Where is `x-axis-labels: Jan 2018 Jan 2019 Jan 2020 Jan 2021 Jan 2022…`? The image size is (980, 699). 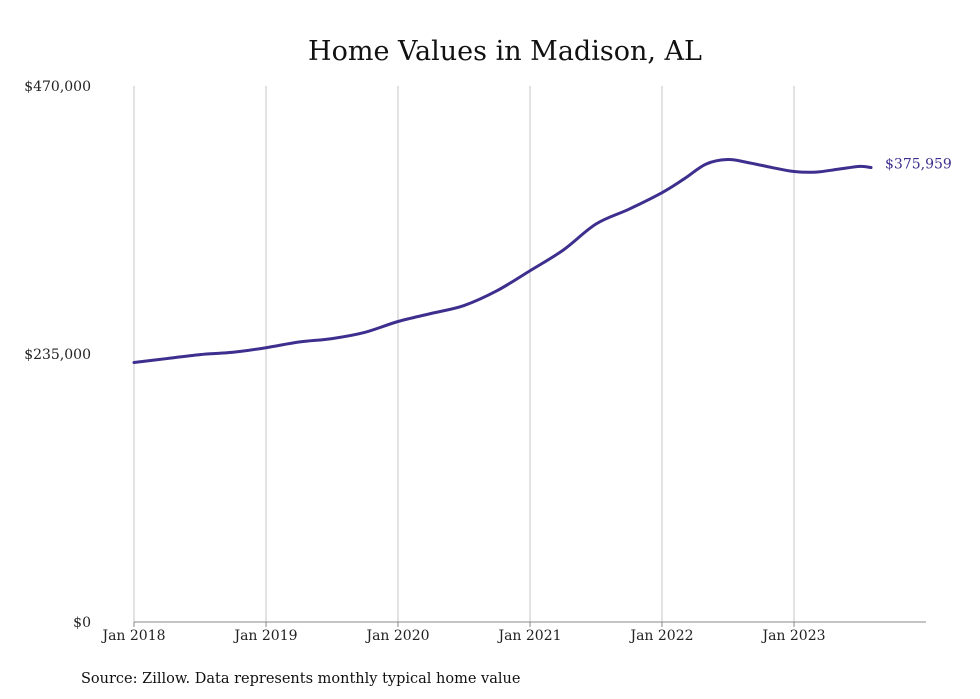 x-axis-labels: Jan 2018 Jan 2019 Jan 2020 Jan 2021 Jan 2022… is located at coordinates (462, 636).